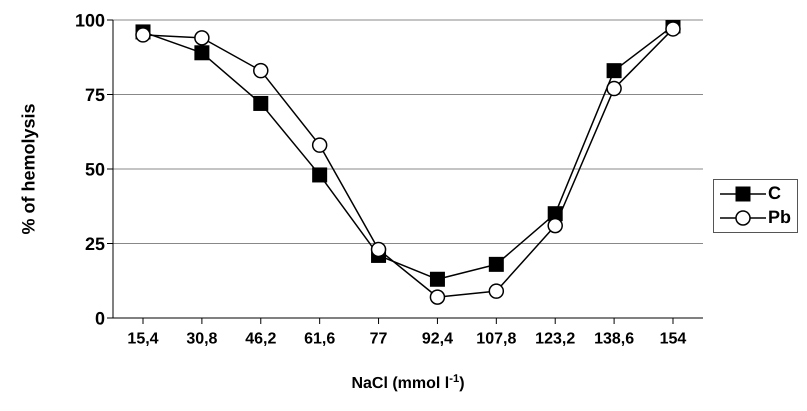 This screenshot has height=411, width=807. Describe the element at coordinates (143, 339) in the screenshot. I see `x-tick-label: 15,4` at that location.